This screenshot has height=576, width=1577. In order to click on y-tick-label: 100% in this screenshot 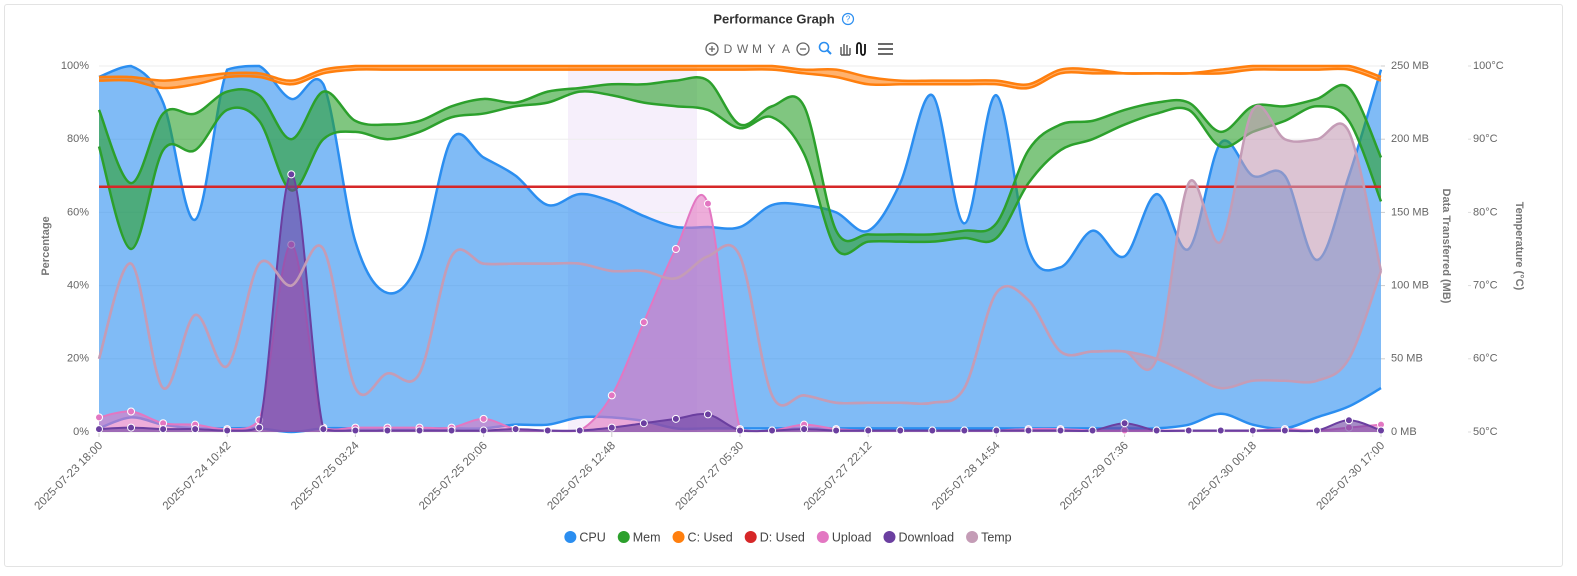, I will do `click(75, 66)`.